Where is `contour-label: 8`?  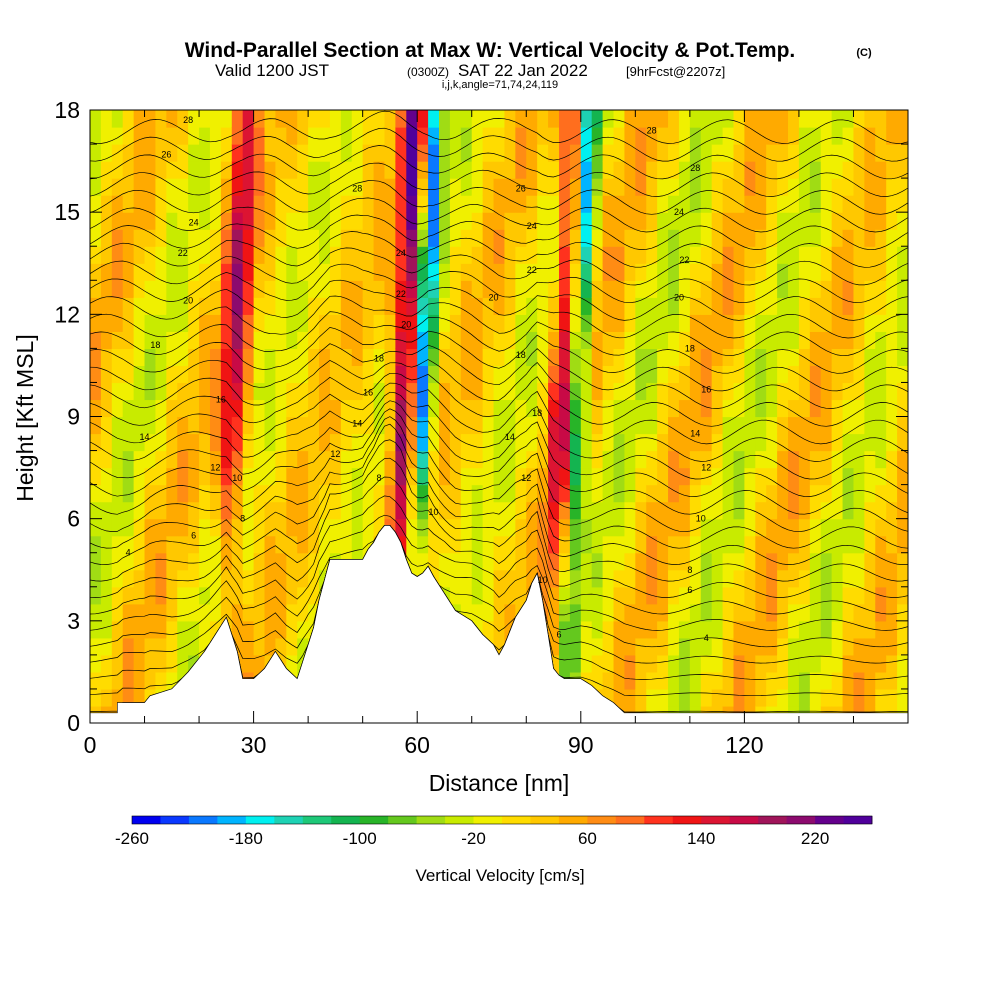 contour-label: 8 is located at coordinates (379, 478).